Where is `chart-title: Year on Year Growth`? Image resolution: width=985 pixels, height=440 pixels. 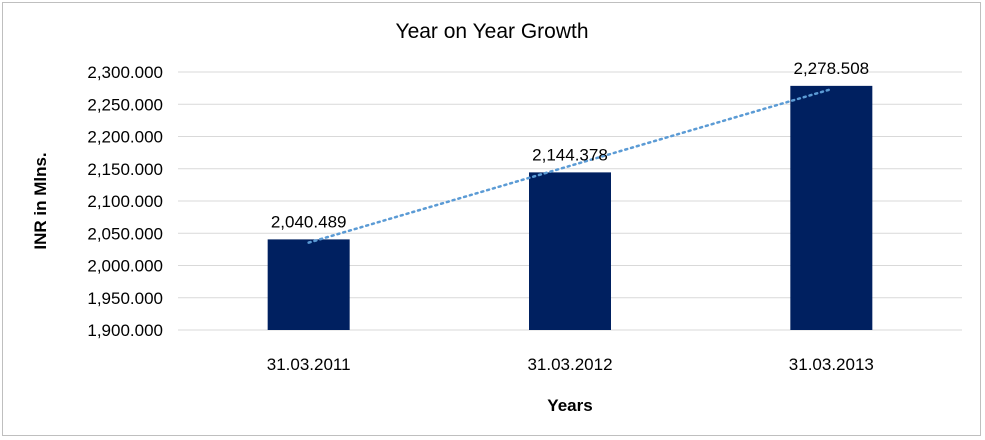
chart-title: Year on Year Growth is located at coordinates (491, 31).